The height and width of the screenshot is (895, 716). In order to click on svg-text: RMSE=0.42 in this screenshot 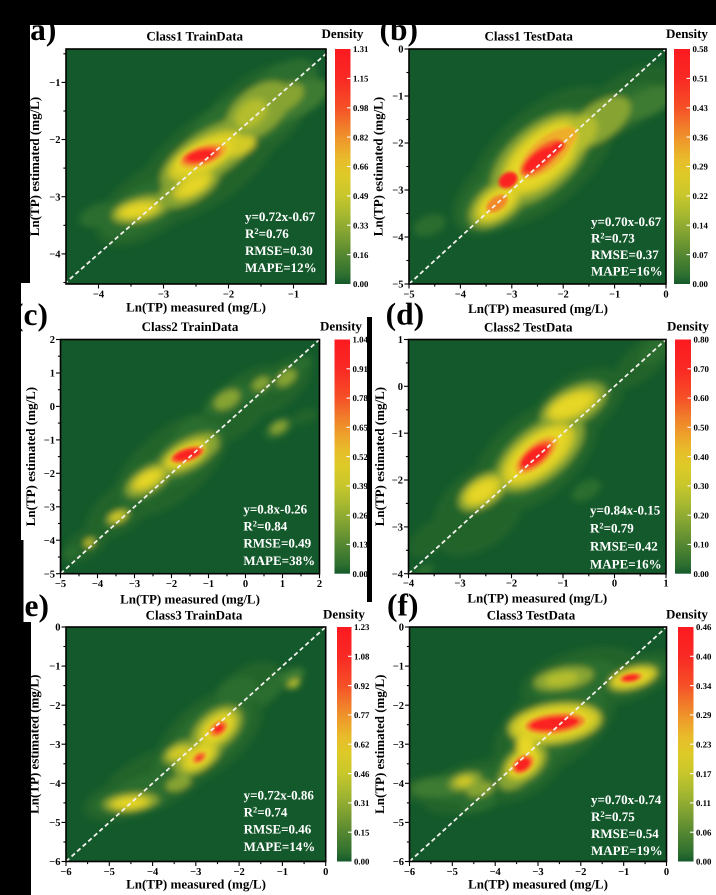, I will do `click(624, 546)`.